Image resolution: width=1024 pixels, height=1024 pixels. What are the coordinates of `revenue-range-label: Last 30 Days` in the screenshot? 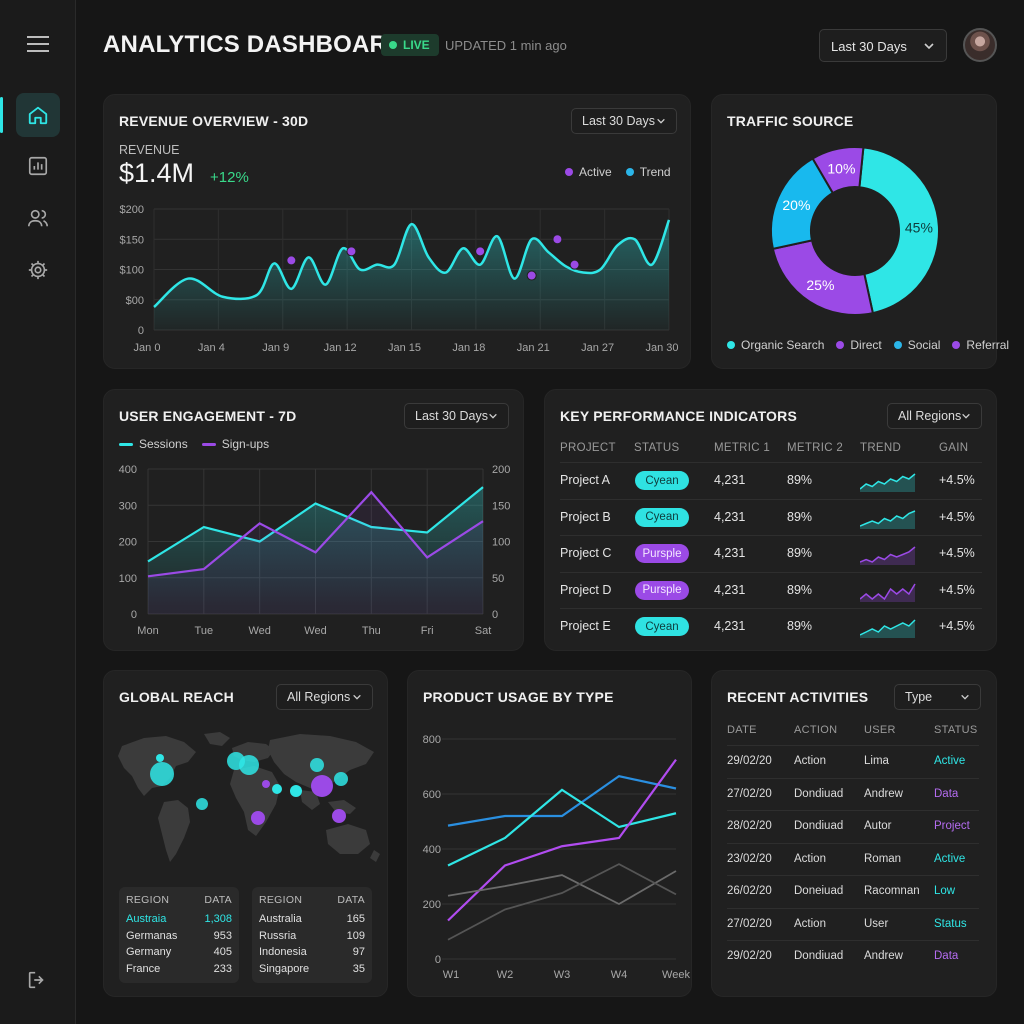 It's located at (618, 121).